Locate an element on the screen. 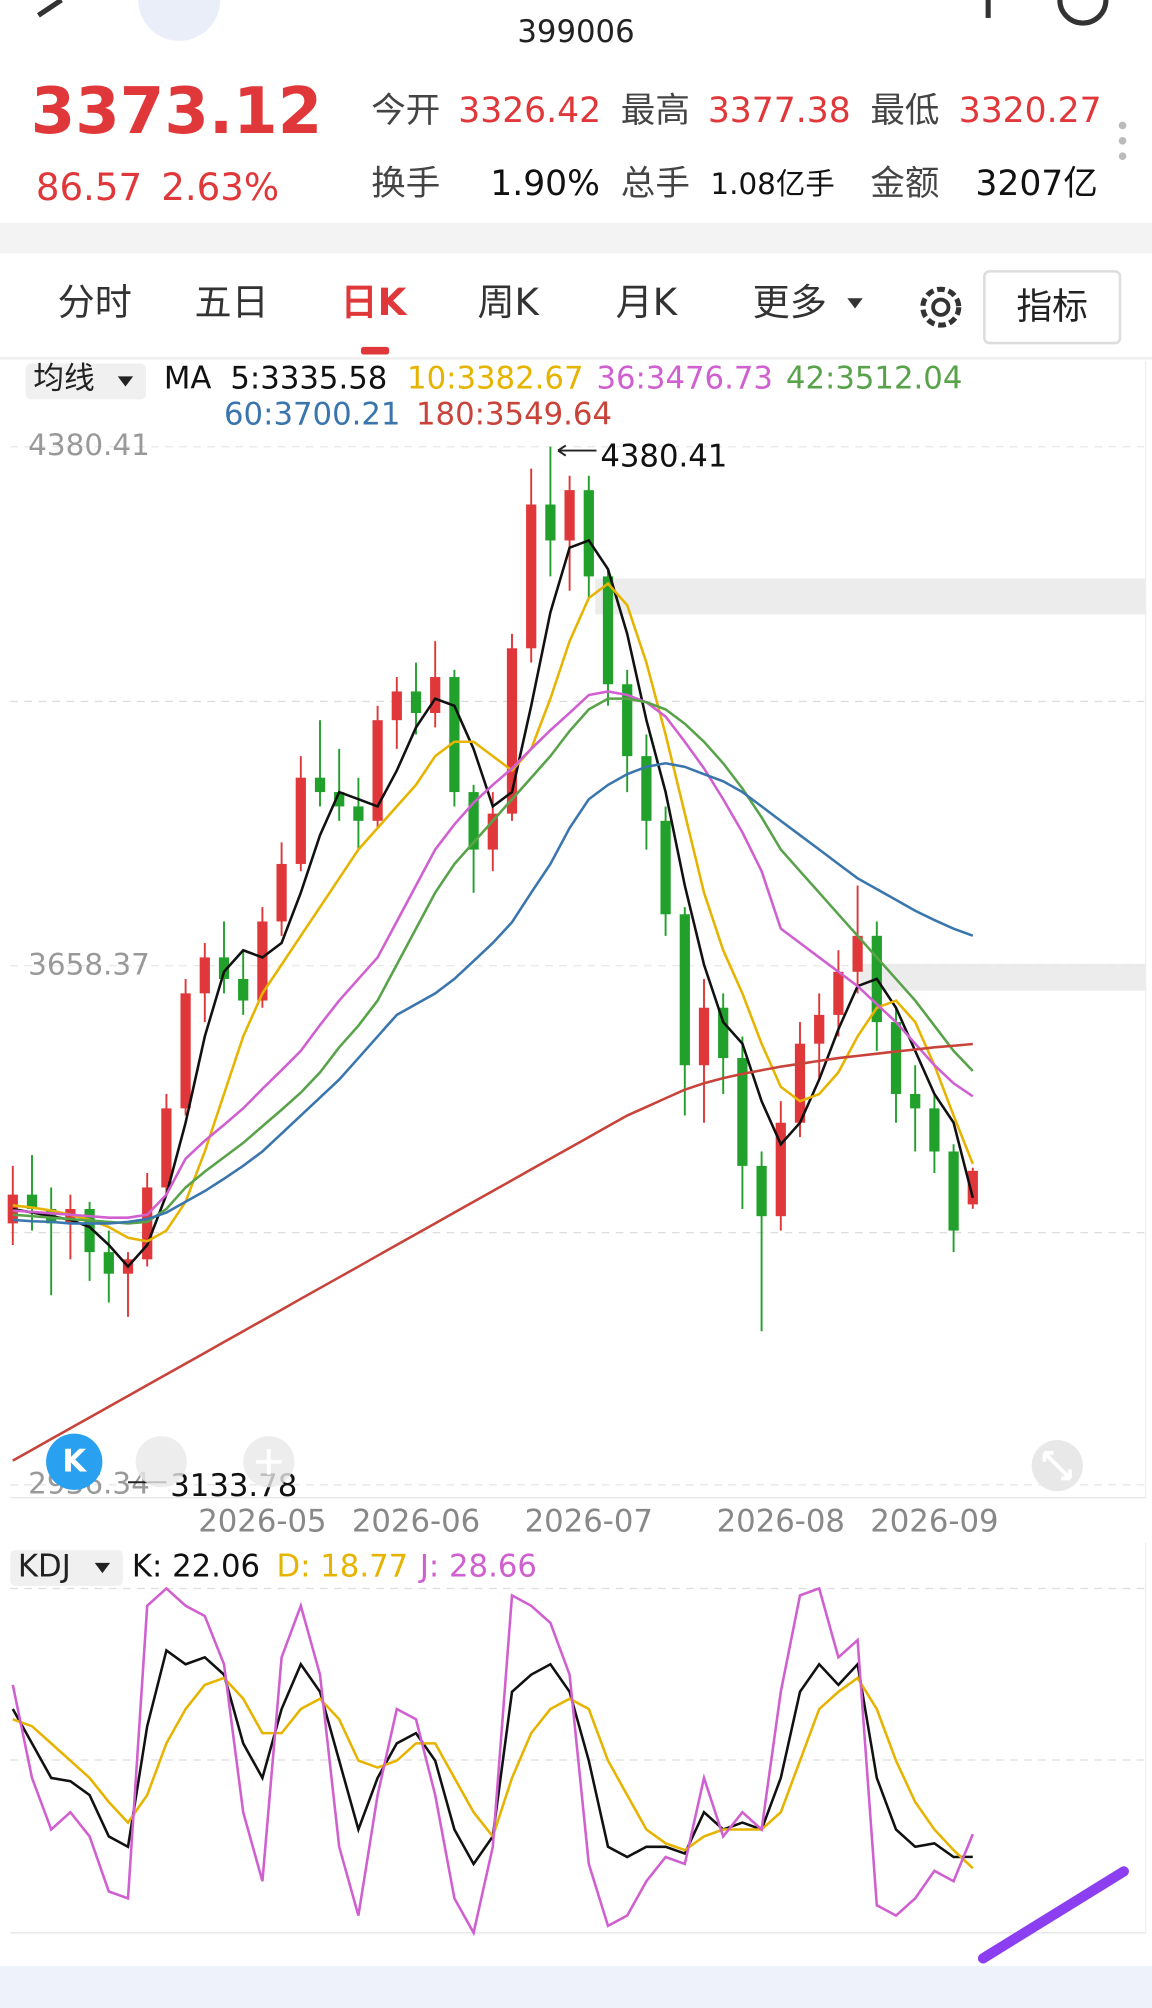 The image size is (1152, 2008). tab: 周K is located at coordinates (508, 302).